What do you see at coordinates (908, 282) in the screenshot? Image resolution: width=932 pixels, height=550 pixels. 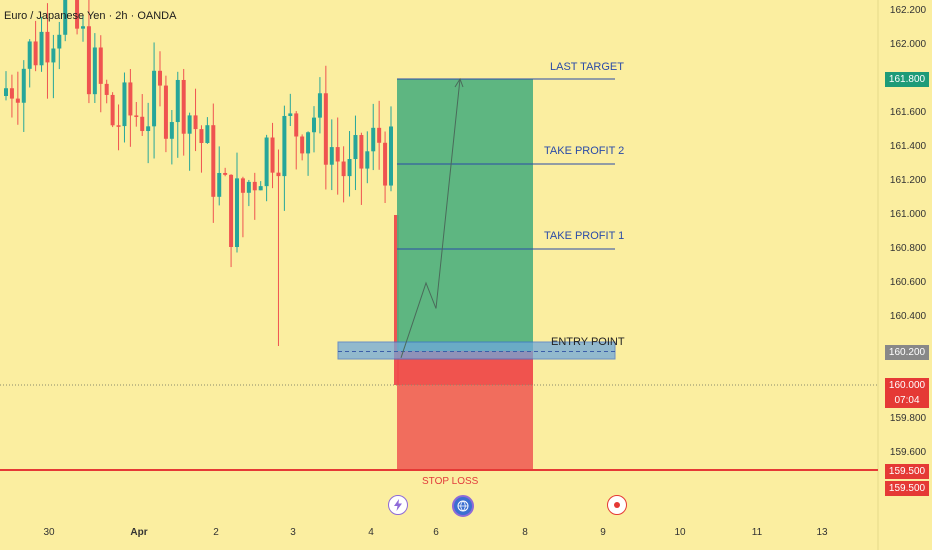 I see `price-tick: 160.600` at bounding box center [908, 282].